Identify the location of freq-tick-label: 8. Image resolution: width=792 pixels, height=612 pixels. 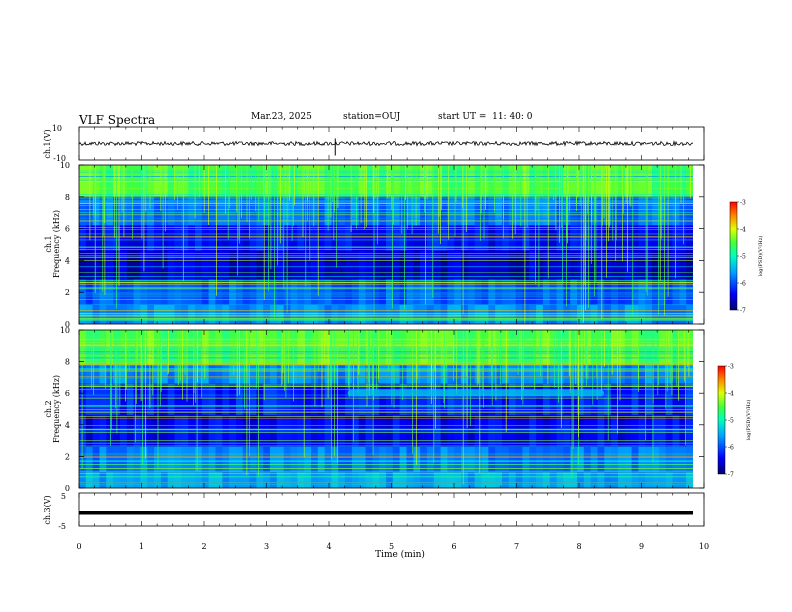
(67, 362).